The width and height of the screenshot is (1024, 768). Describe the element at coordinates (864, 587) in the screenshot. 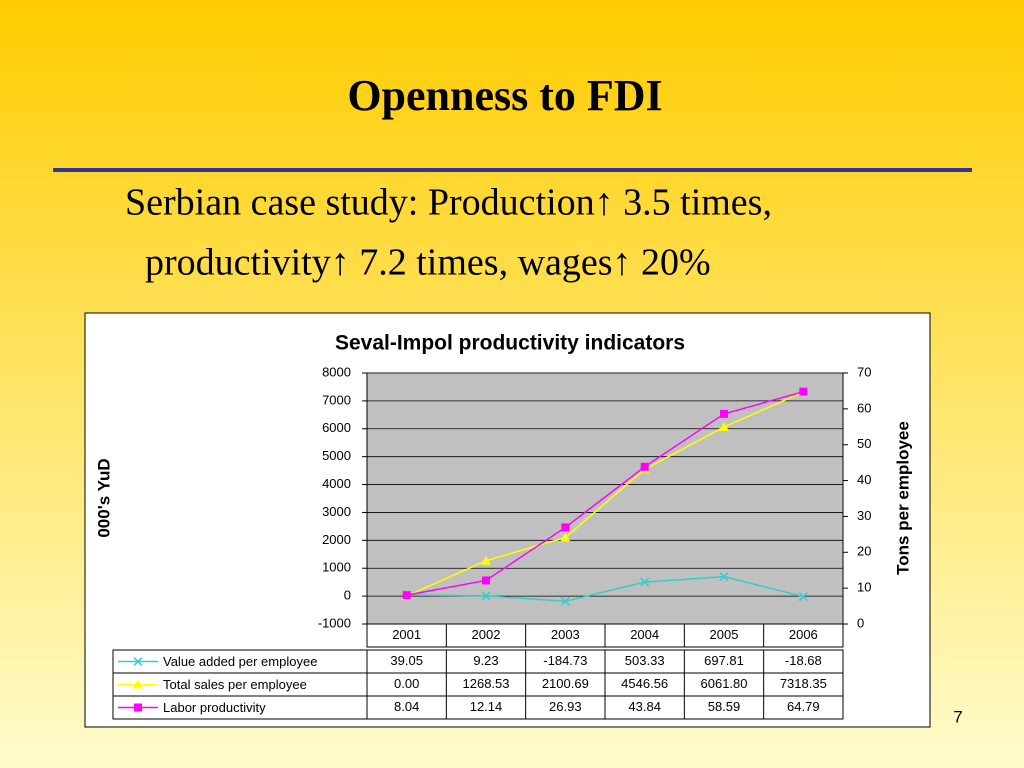

I see `y2-tick-label: 10` at that location.